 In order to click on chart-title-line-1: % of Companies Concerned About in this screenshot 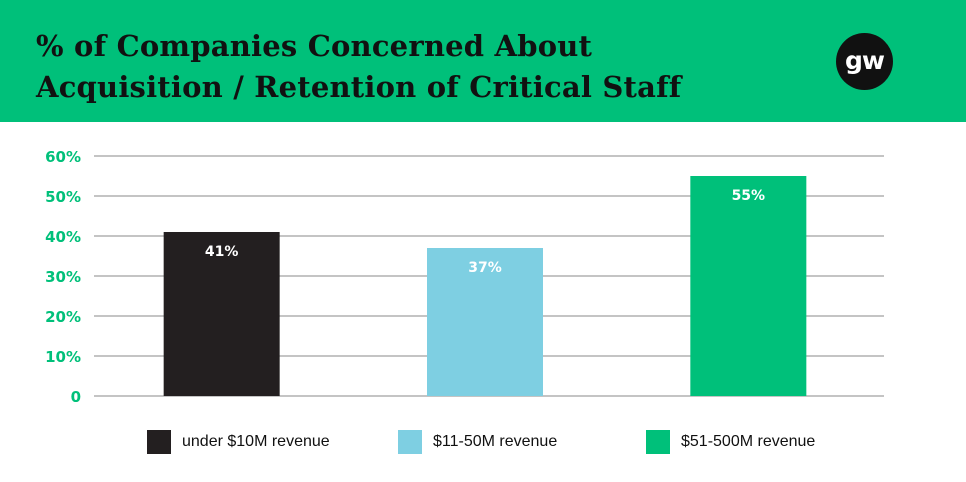, I will do `click(314, 46)`.